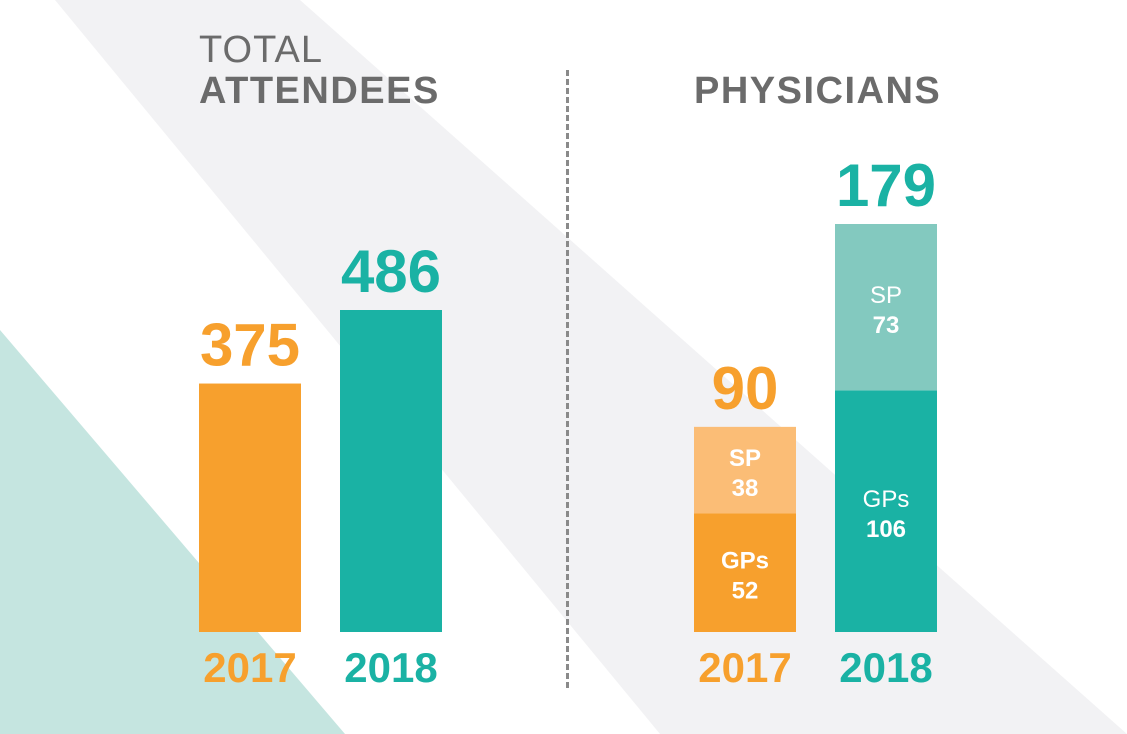  Describe the element at coordinates (886, 499) in the screenshot. I see `physicians-series-label-2018-gps: GPs` at that location.